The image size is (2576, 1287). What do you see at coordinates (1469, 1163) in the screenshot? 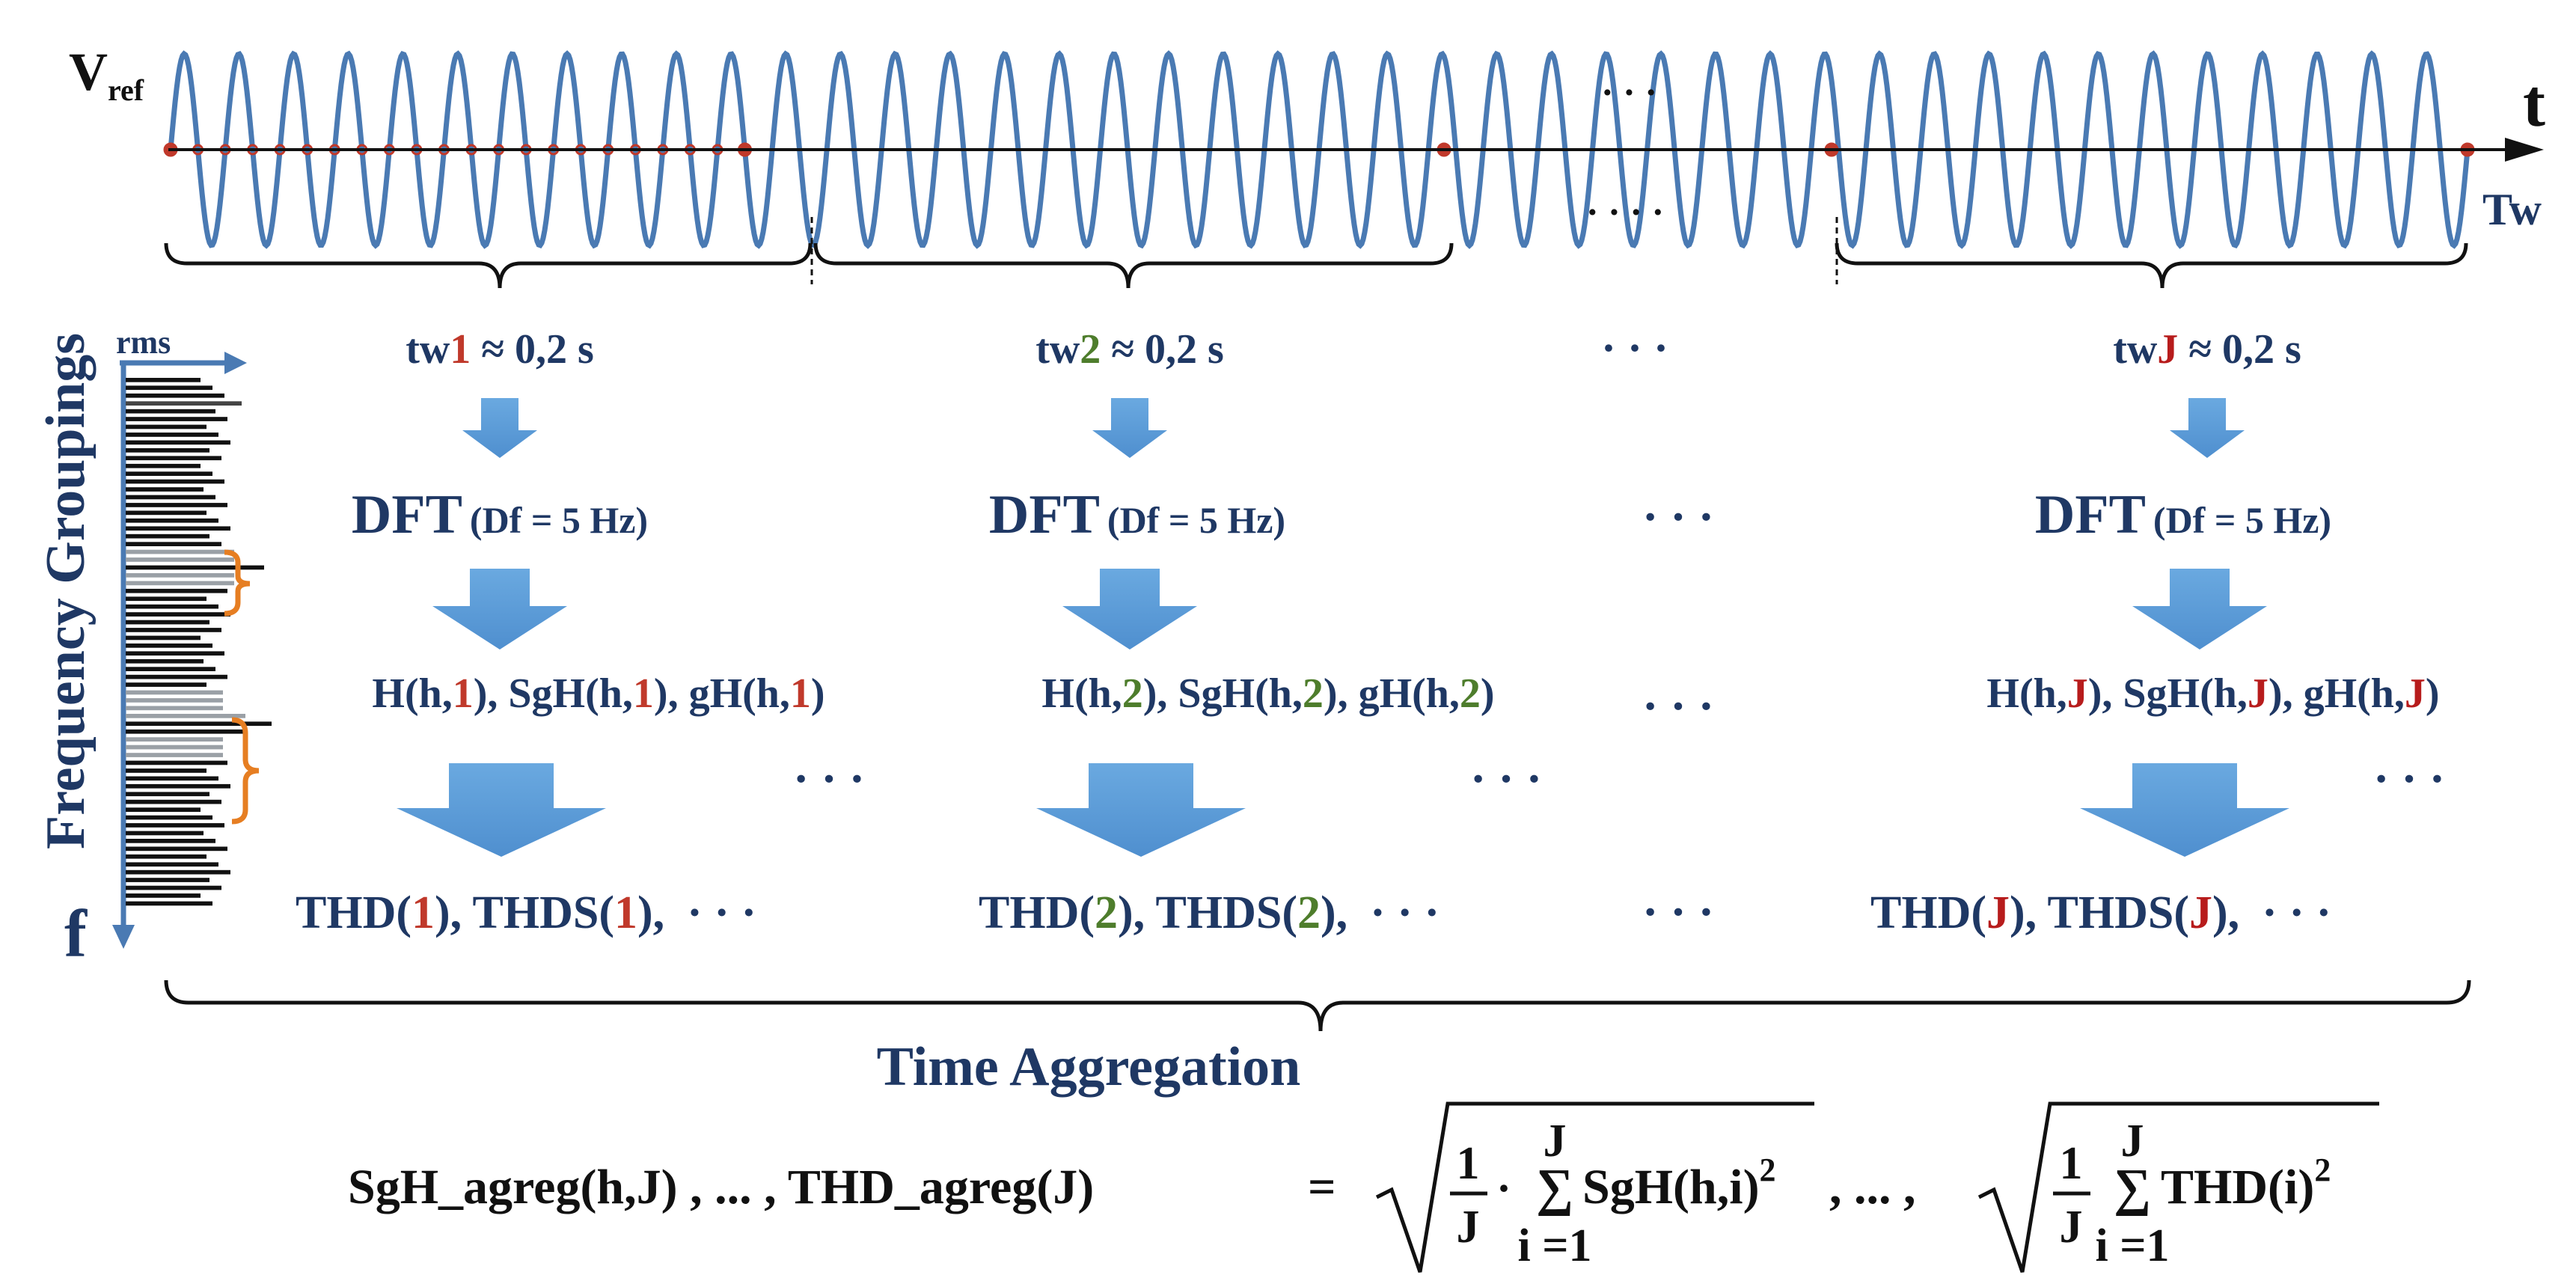
I see `fraction-numerator-1: 1` at bounding box center [1469, 1163].